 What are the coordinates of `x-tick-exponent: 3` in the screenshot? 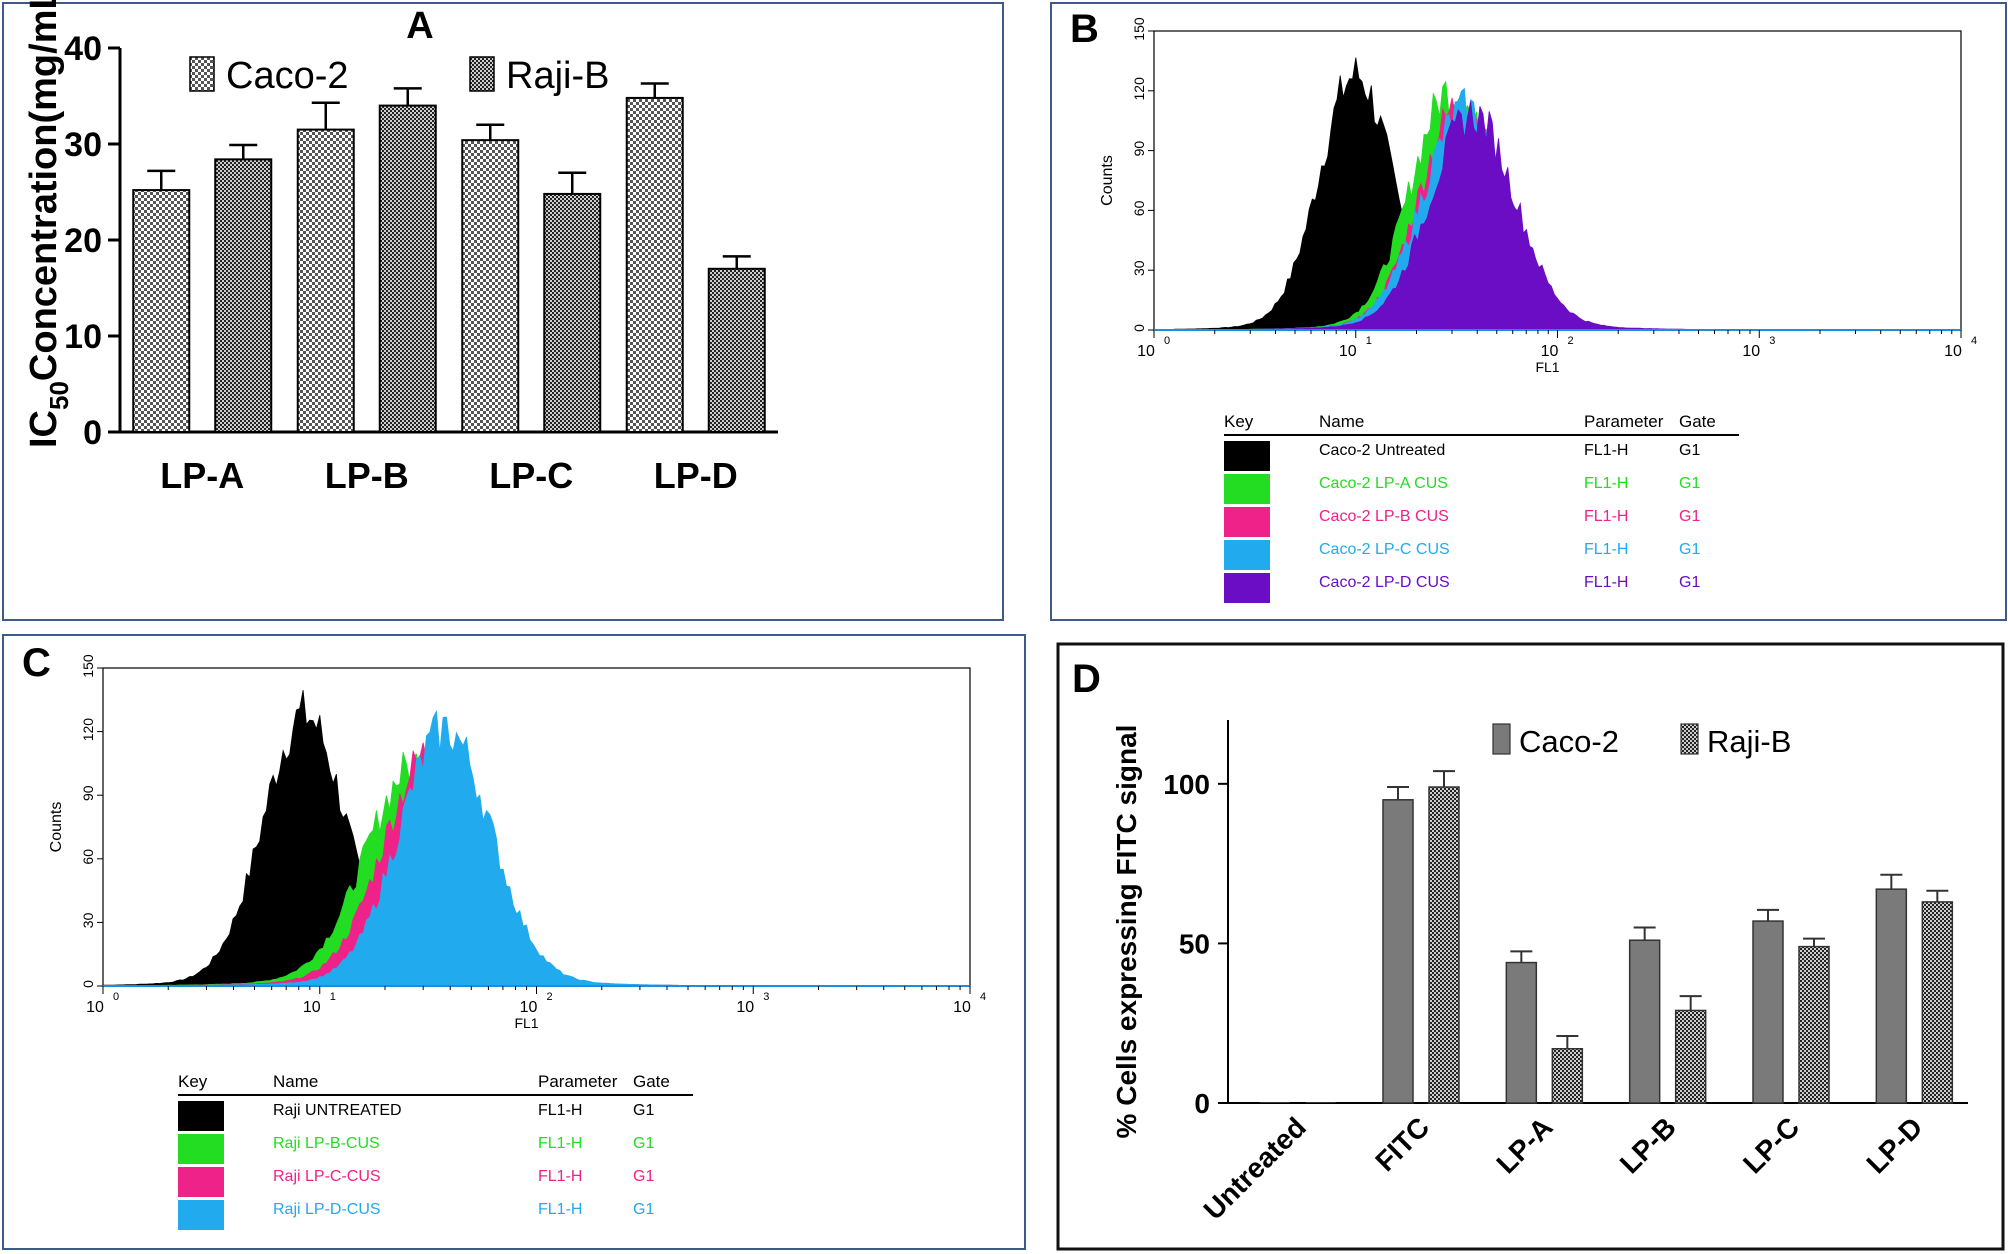 It's located at (766, 997).